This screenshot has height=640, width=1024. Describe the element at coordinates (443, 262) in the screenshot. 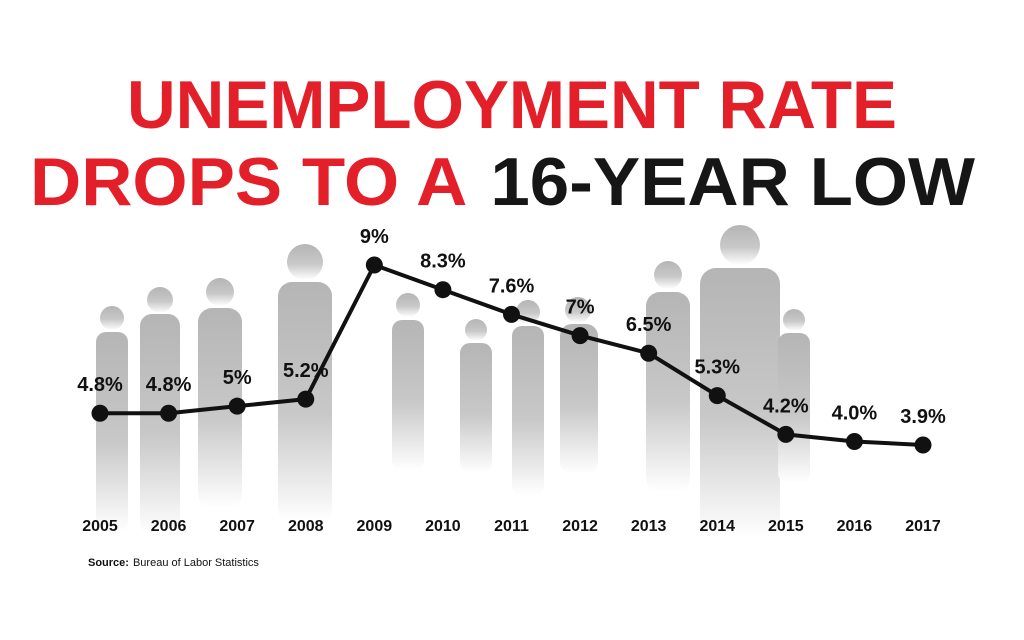

I see `data-label: 8.3%` at that location.